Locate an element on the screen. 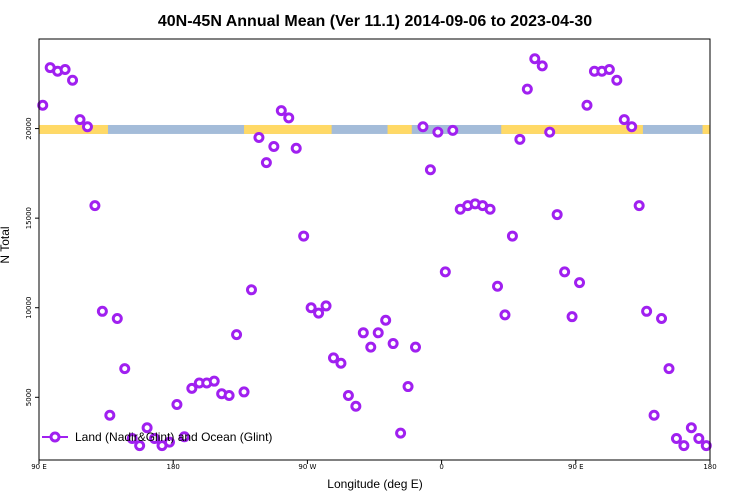  y-axis-ticks: 5000 10000 15000 20000 is located at coordinates (32, 261).